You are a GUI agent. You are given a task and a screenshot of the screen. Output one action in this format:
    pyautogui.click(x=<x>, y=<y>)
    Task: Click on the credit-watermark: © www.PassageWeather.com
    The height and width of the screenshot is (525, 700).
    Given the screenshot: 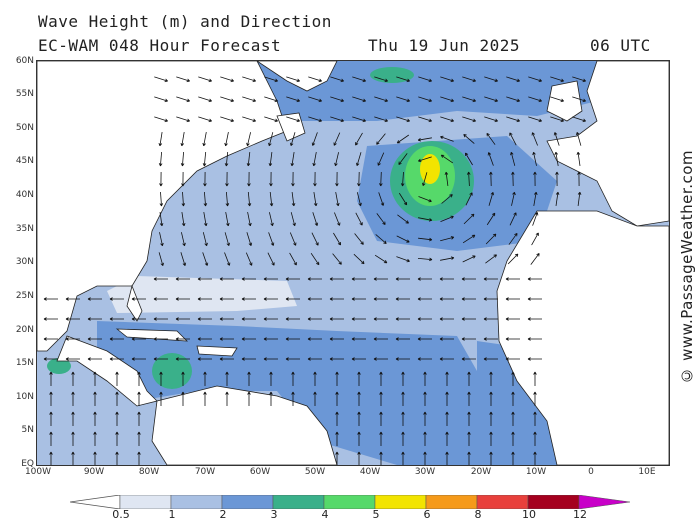 What is the action you would take?
    pyautogui.click(x=687, y=267)
    